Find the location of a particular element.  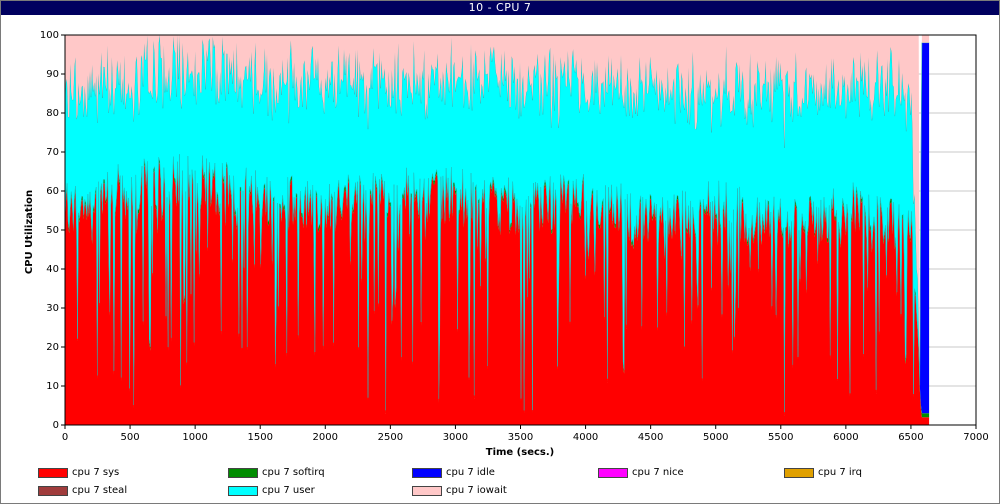

y-tick-label: 20 is located at coordinates (52, 347).